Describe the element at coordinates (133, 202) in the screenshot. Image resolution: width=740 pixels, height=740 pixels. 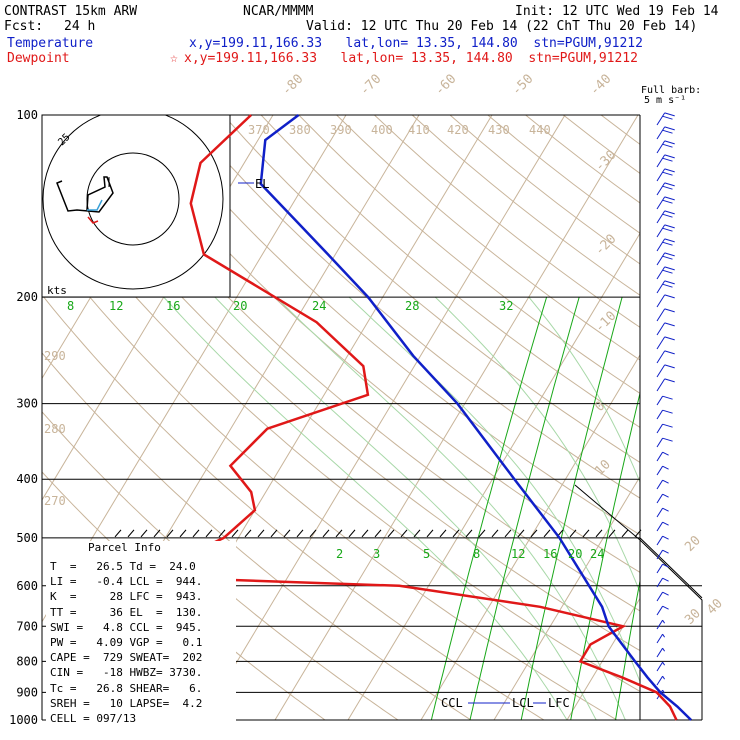
I see `hodograph-ring-outer` at that location.